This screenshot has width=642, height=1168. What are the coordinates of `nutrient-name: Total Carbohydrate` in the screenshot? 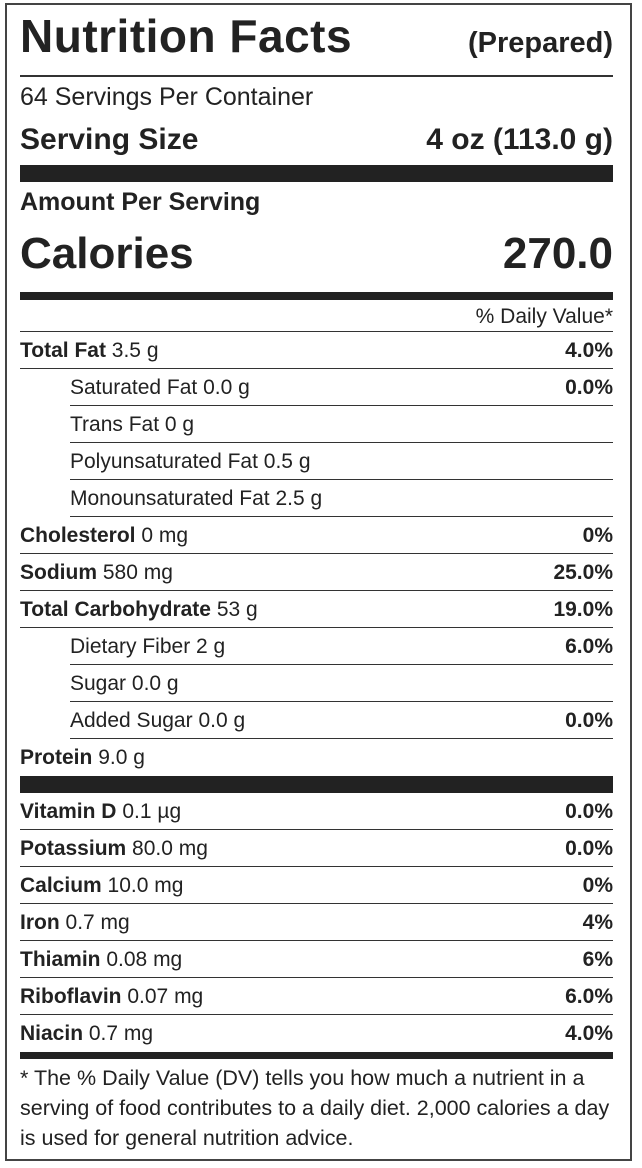 It's located at (115, 609).